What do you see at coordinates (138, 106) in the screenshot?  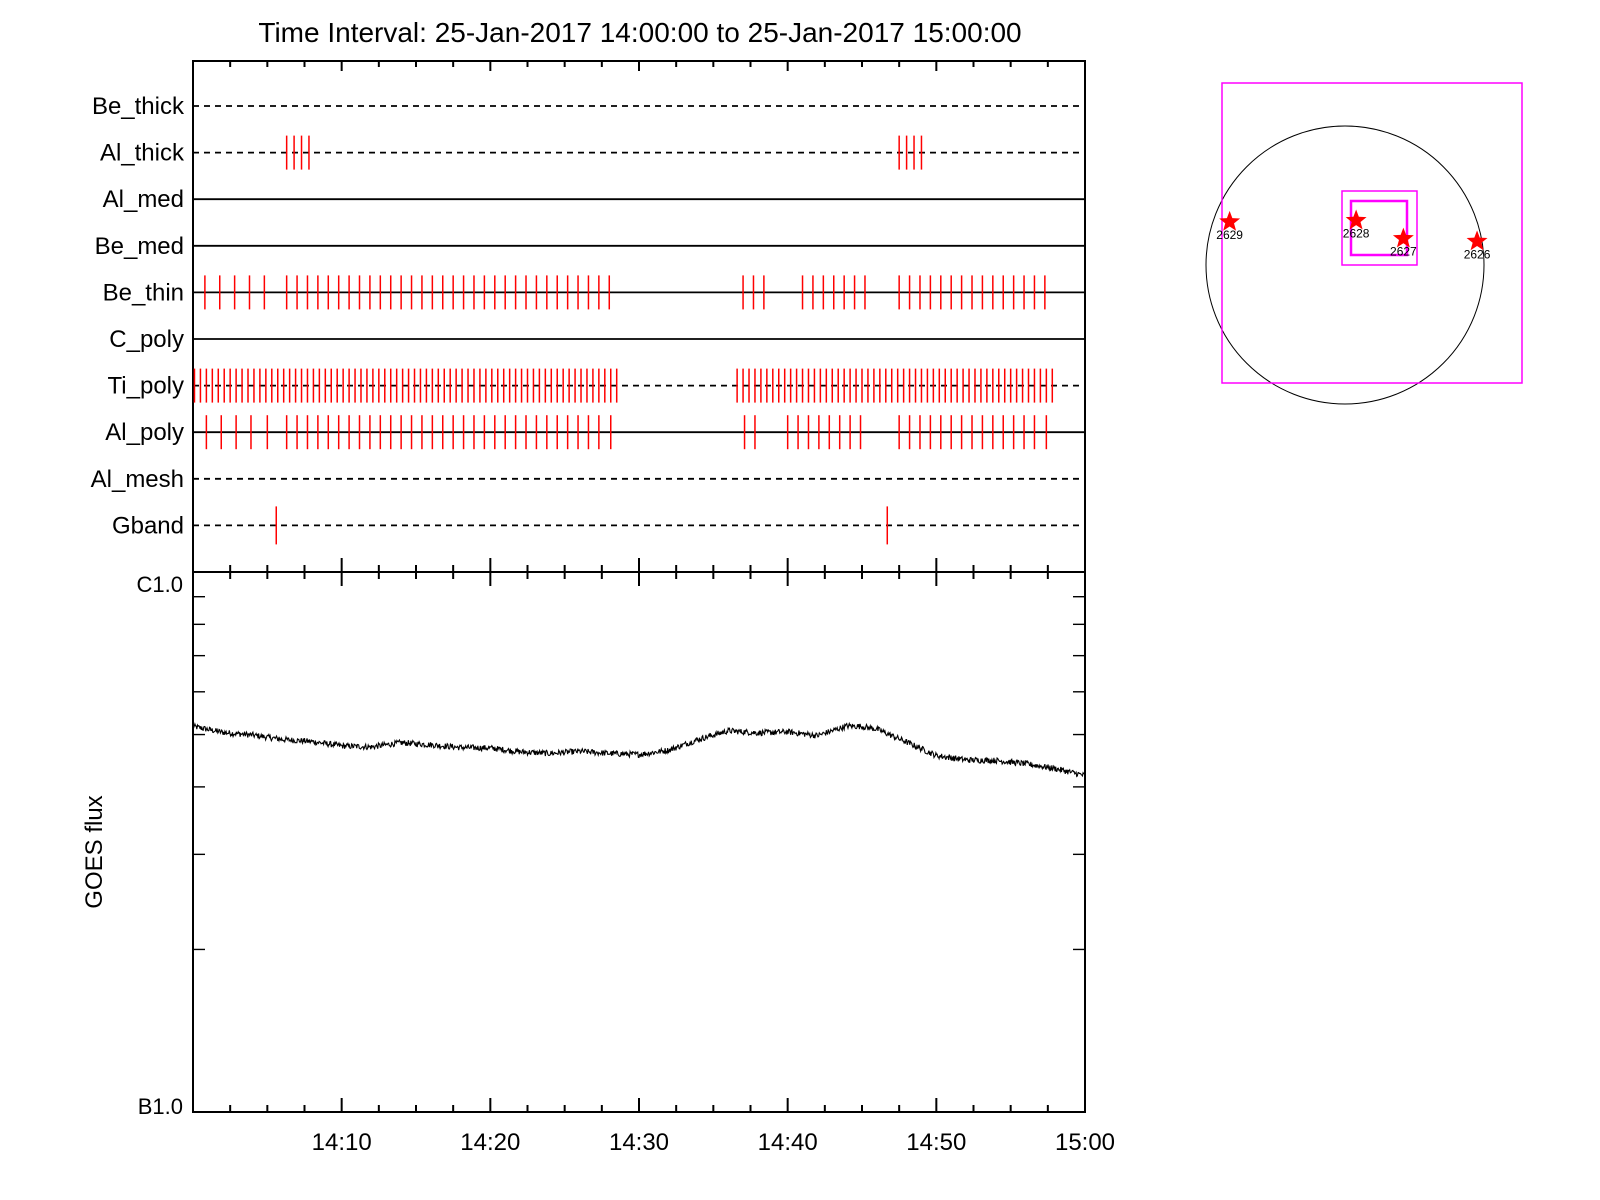 I see `timeline-row-label: Be_thick` at bounding box center [138, 106].